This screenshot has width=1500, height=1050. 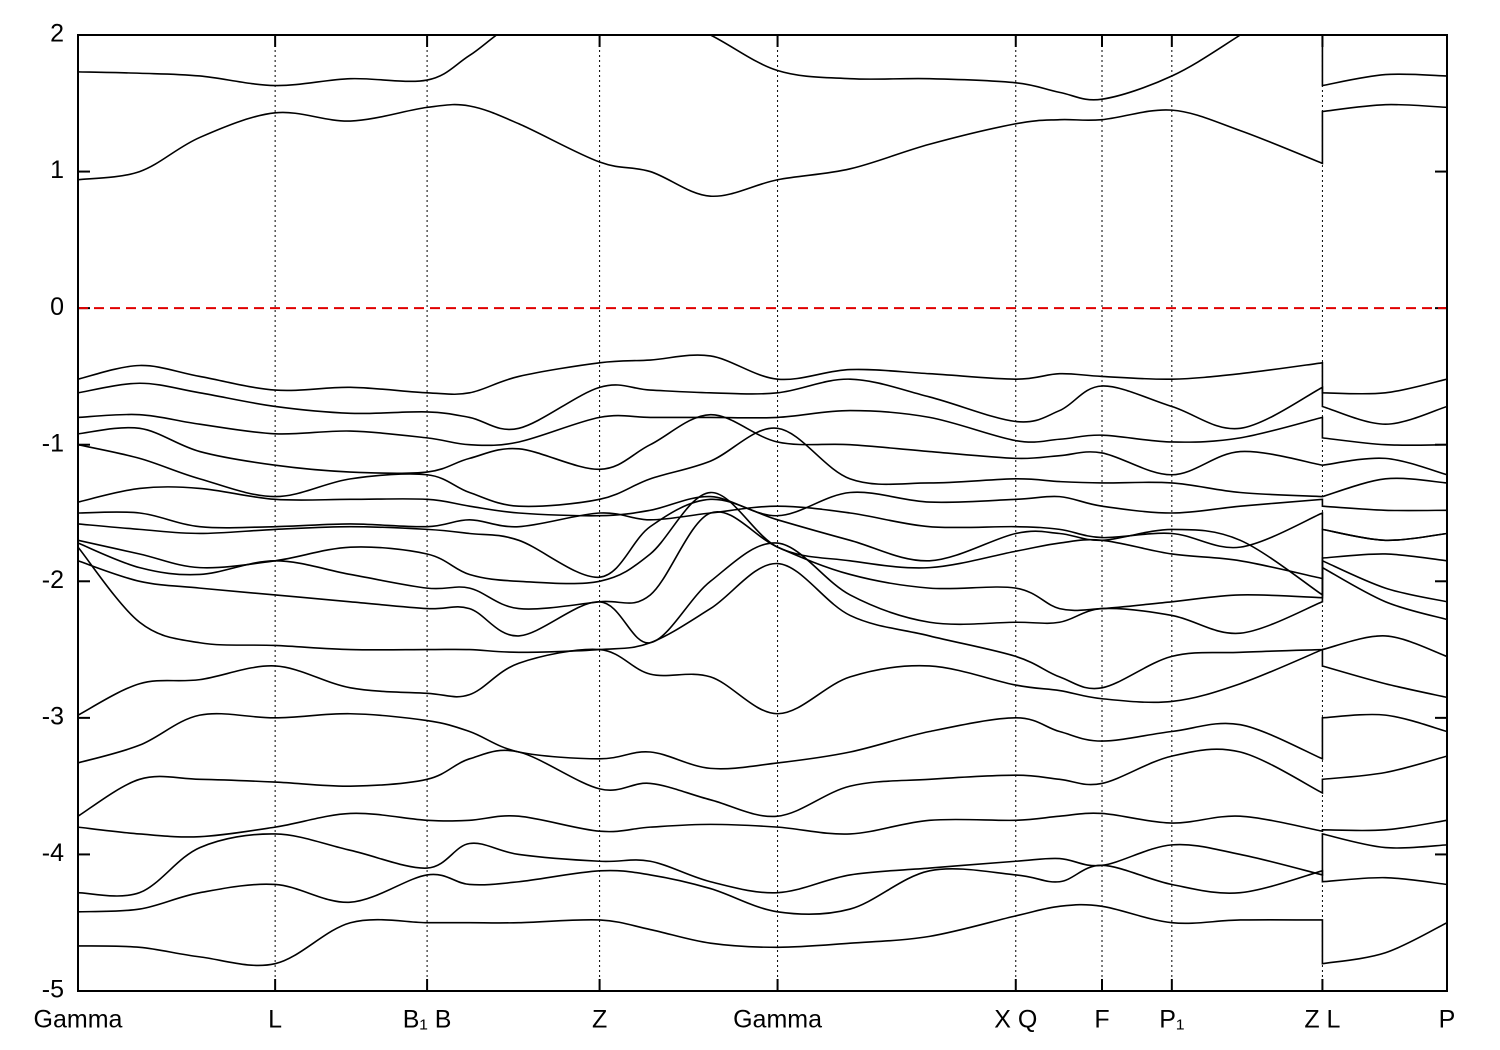 What do you see at coordinates (57, 307) in the screenshot?
I see `y-tick-label: 0` at bounding box center [57, 307].